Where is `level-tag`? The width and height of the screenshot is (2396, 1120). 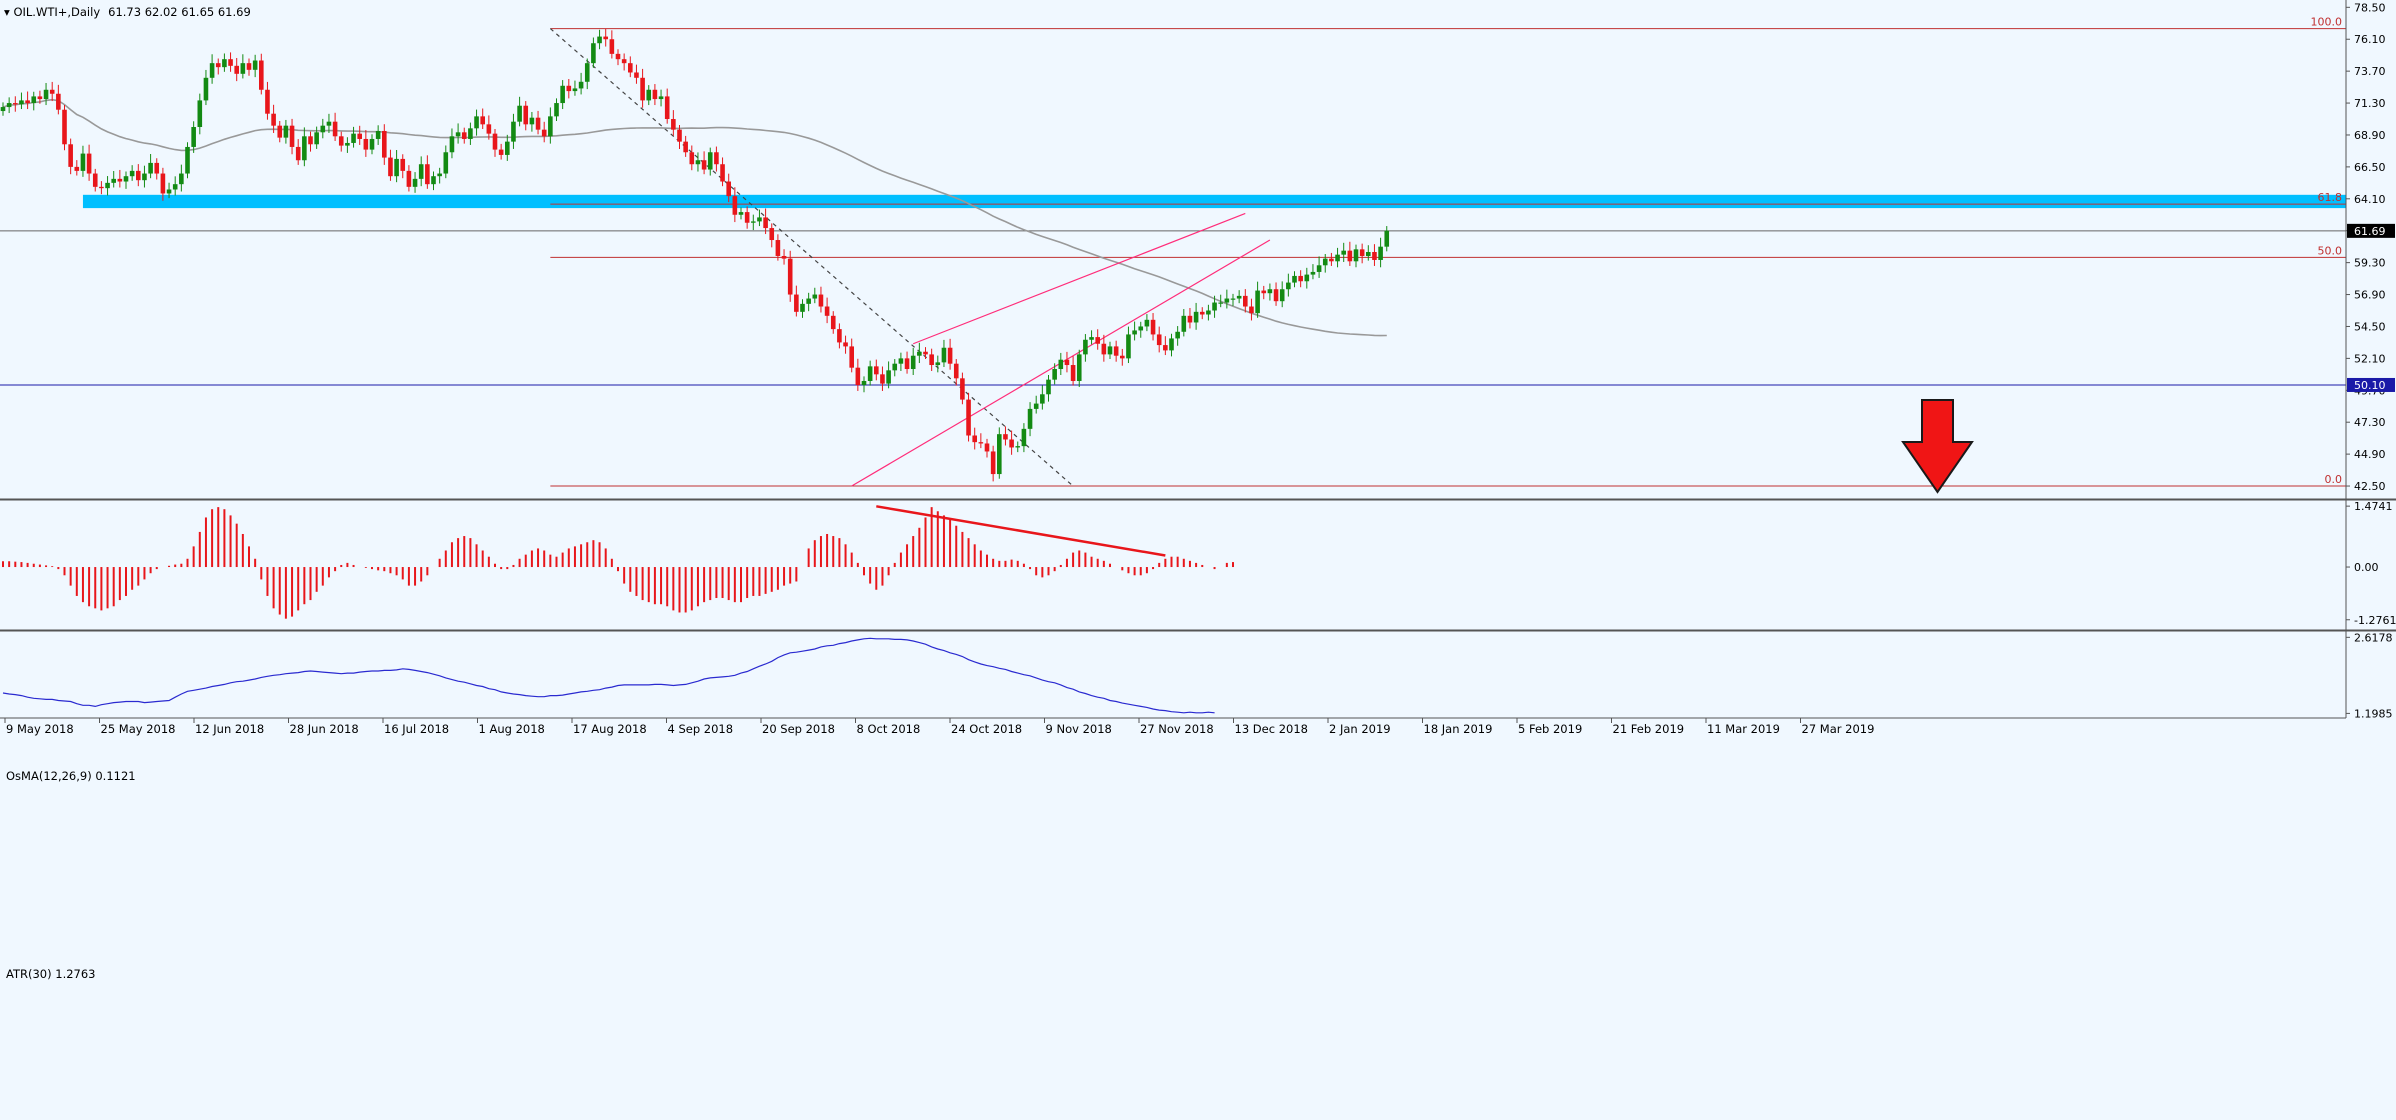 level-tag is located at coordinates (2371, 384).